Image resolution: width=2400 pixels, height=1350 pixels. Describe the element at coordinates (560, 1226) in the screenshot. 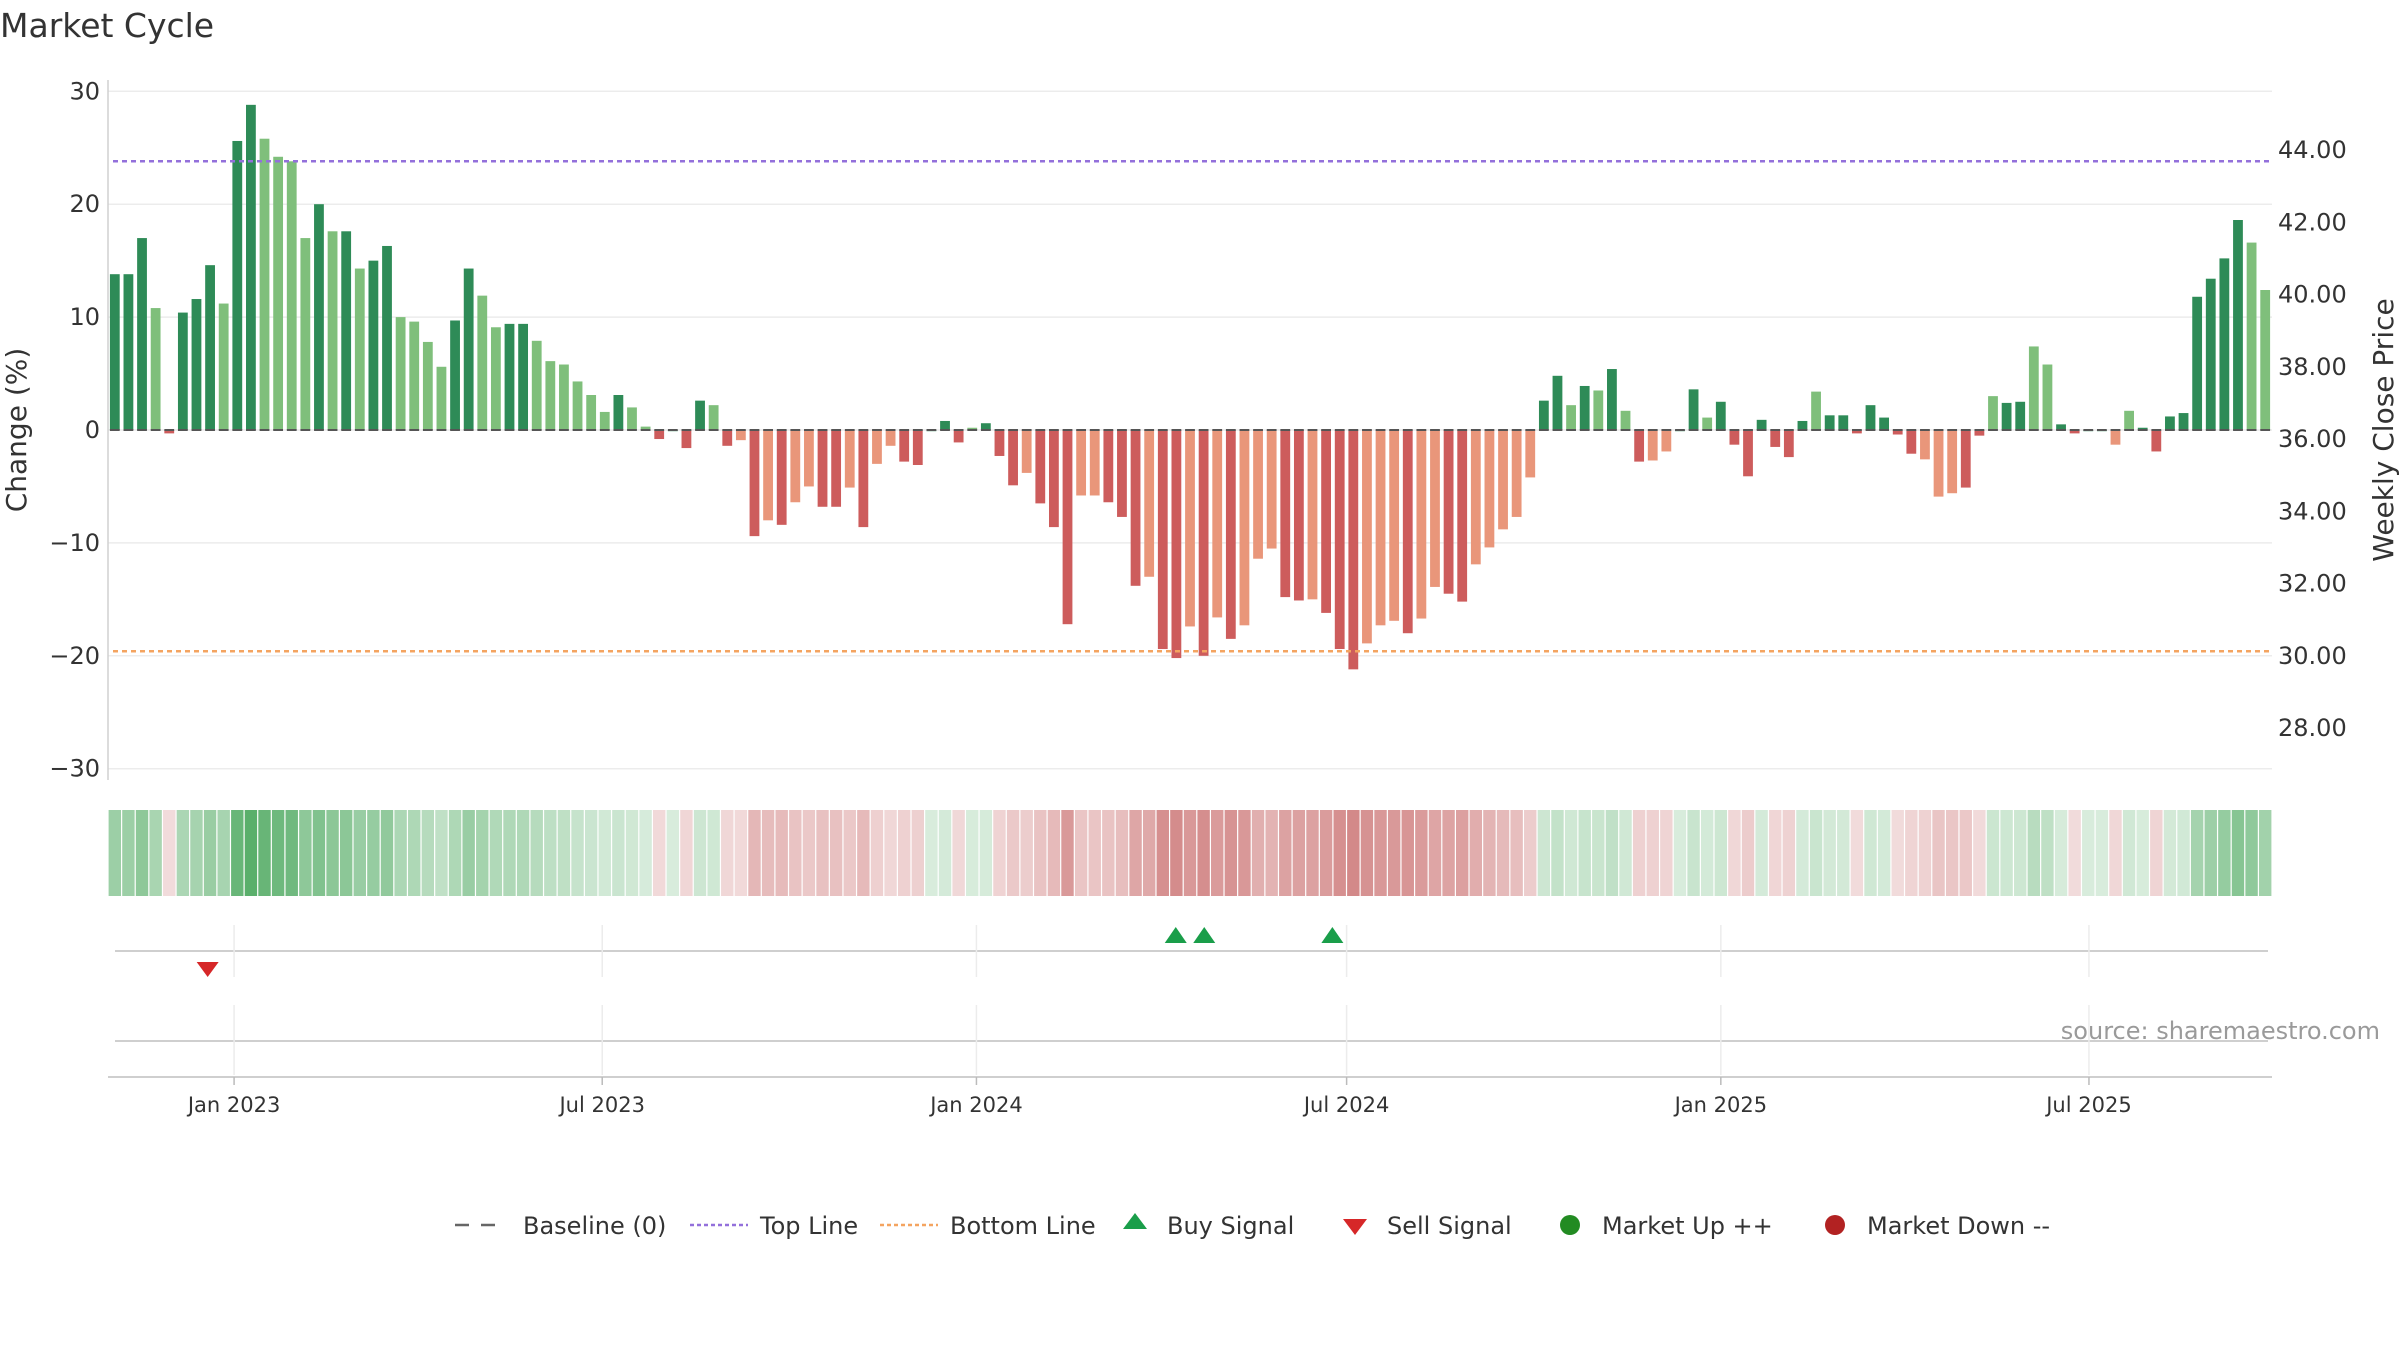

I see `legend-item-baseline: Baseline (0)` at that location.